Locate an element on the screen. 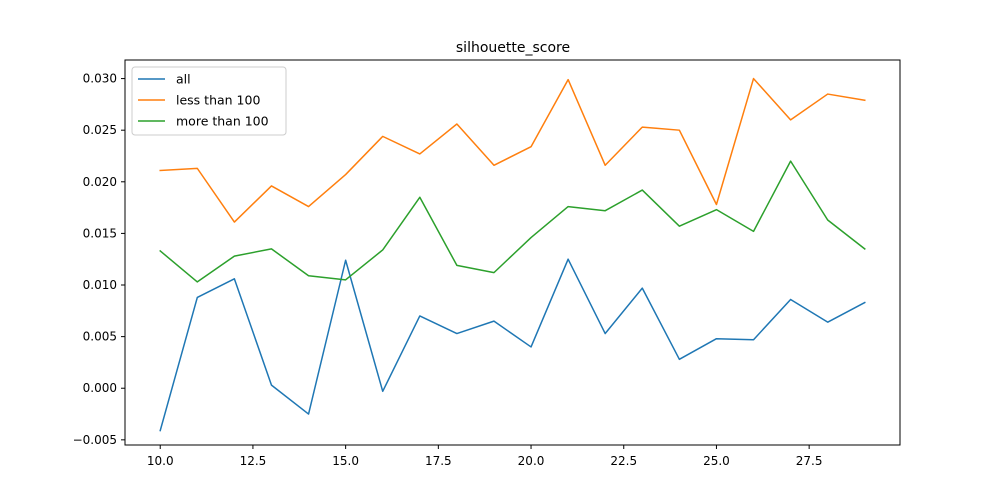 This screenshot has height=500, width=1000. y-tick-label: 0.005 is located at coordinates (100, 337).